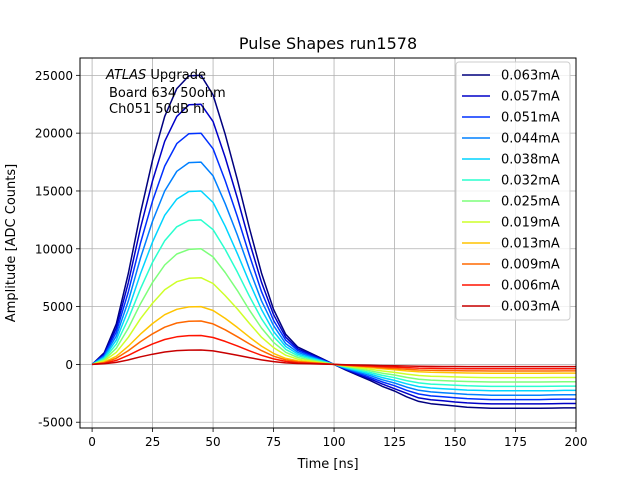 The image size is (640, 480). I want to click on y-tick-label: -5000, so click(55, 423).